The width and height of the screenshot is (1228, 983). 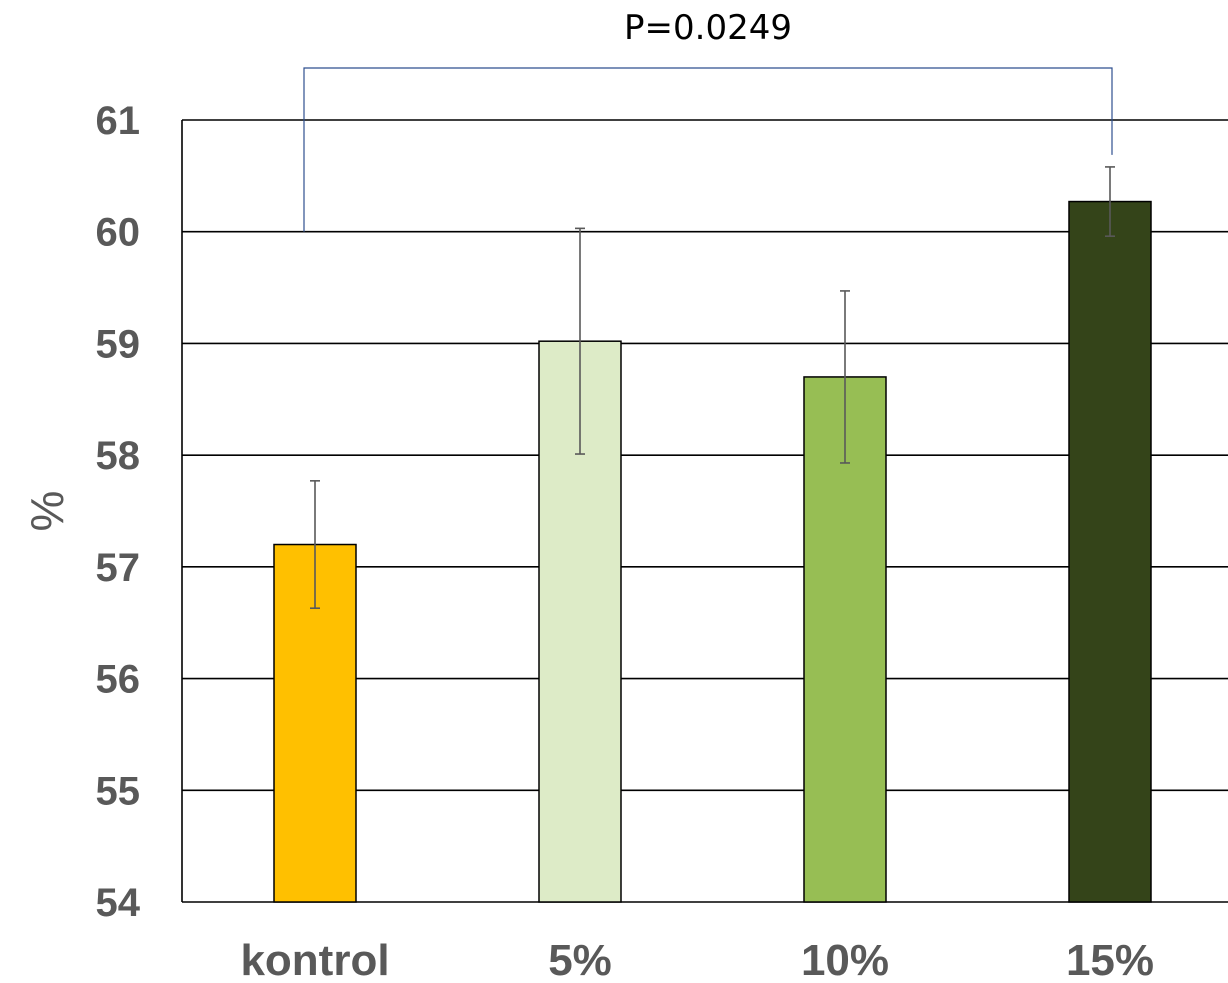 What do you see at coordinates (47, 511) in the screenshot?
I see `y-axis-title: %` at bounding box center [47, 511].